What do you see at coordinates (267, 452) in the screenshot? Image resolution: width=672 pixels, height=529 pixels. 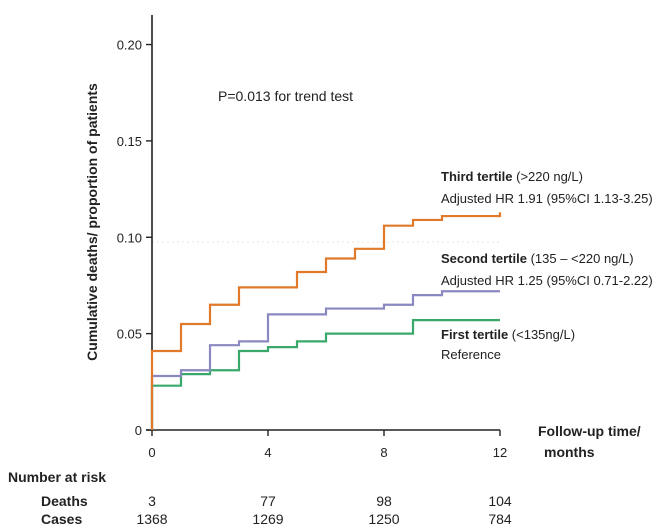 I see `x-tick-label: 4` at bounding box center [267, 452].